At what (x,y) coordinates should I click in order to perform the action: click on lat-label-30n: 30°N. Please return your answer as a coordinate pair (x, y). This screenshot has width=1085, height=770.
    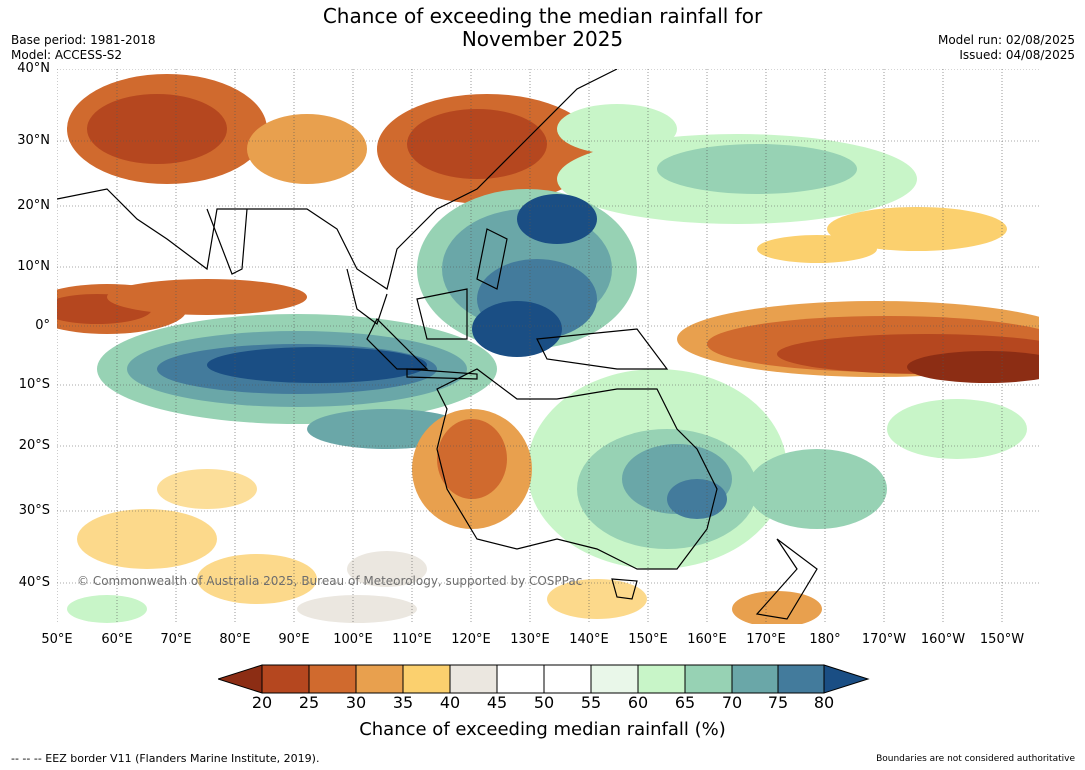
    Looking at the image, I should click on (33, 140).